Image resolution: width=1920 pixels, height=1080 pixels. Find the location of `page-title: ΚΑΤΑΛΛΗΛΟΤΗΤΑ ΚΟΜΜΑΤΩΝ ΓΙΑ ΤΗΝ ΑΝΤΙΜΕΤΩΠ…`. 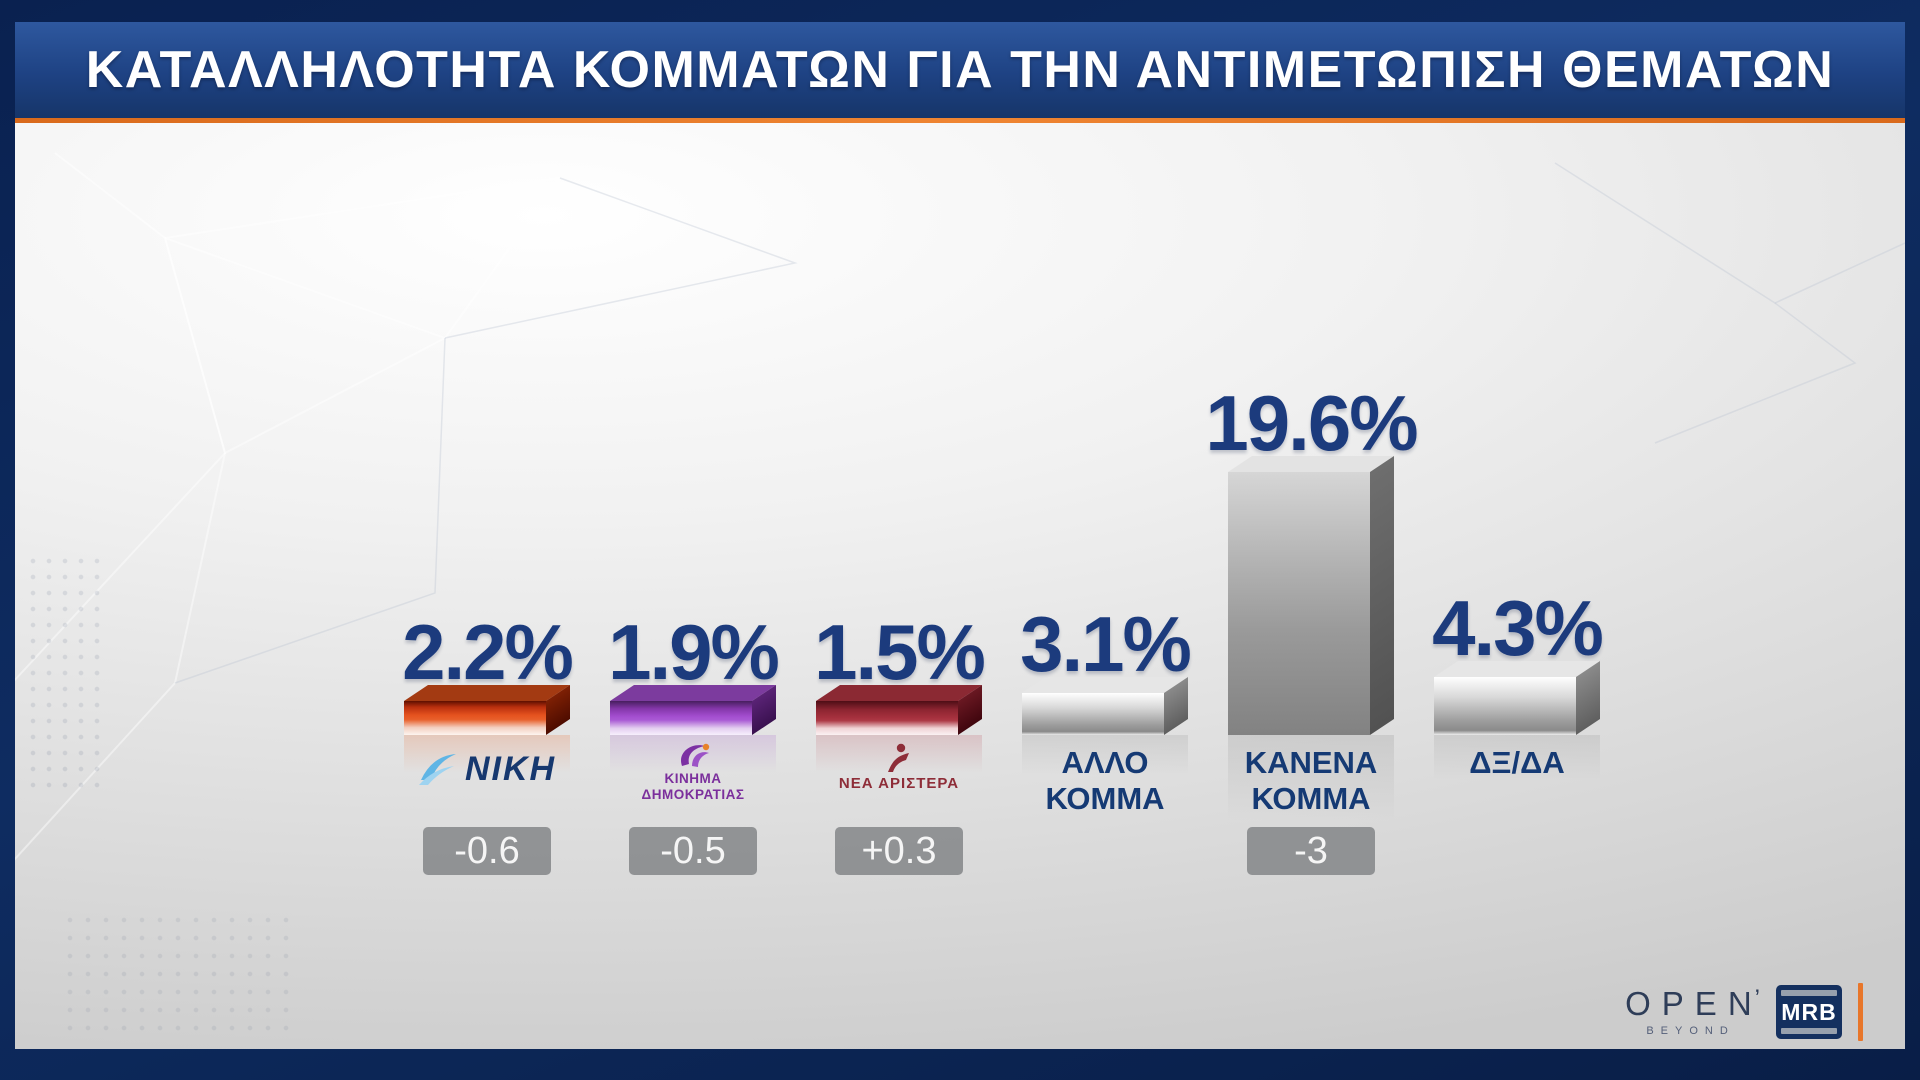

page-title: ΚΑΤΑΛΛΗΛΟΤΗΤΑ ΚΟΜΜΑΤΩΝ ΓΙΑ ΤΗΝ ΑΝΤΙΜΕΤΩΠ… is located at coordinates (960, 70).